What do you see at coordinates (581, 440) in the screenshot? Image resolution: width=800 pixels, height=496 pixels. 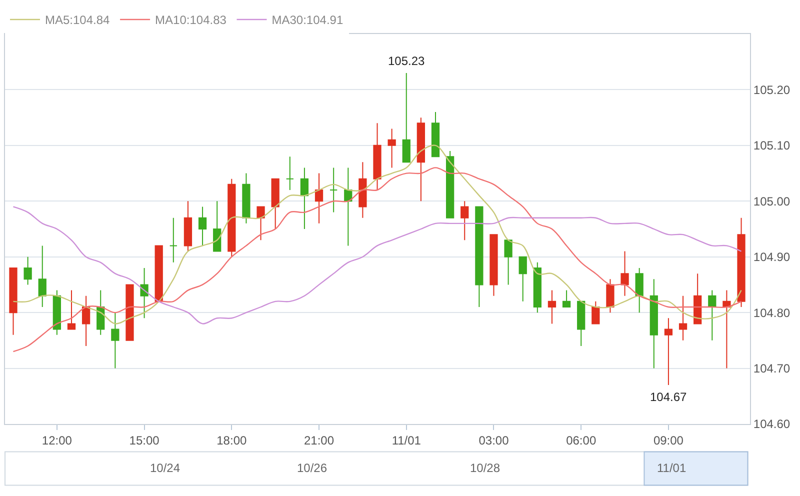 I see `x-tick-label: 06:00` at bounding box center [581, 440].